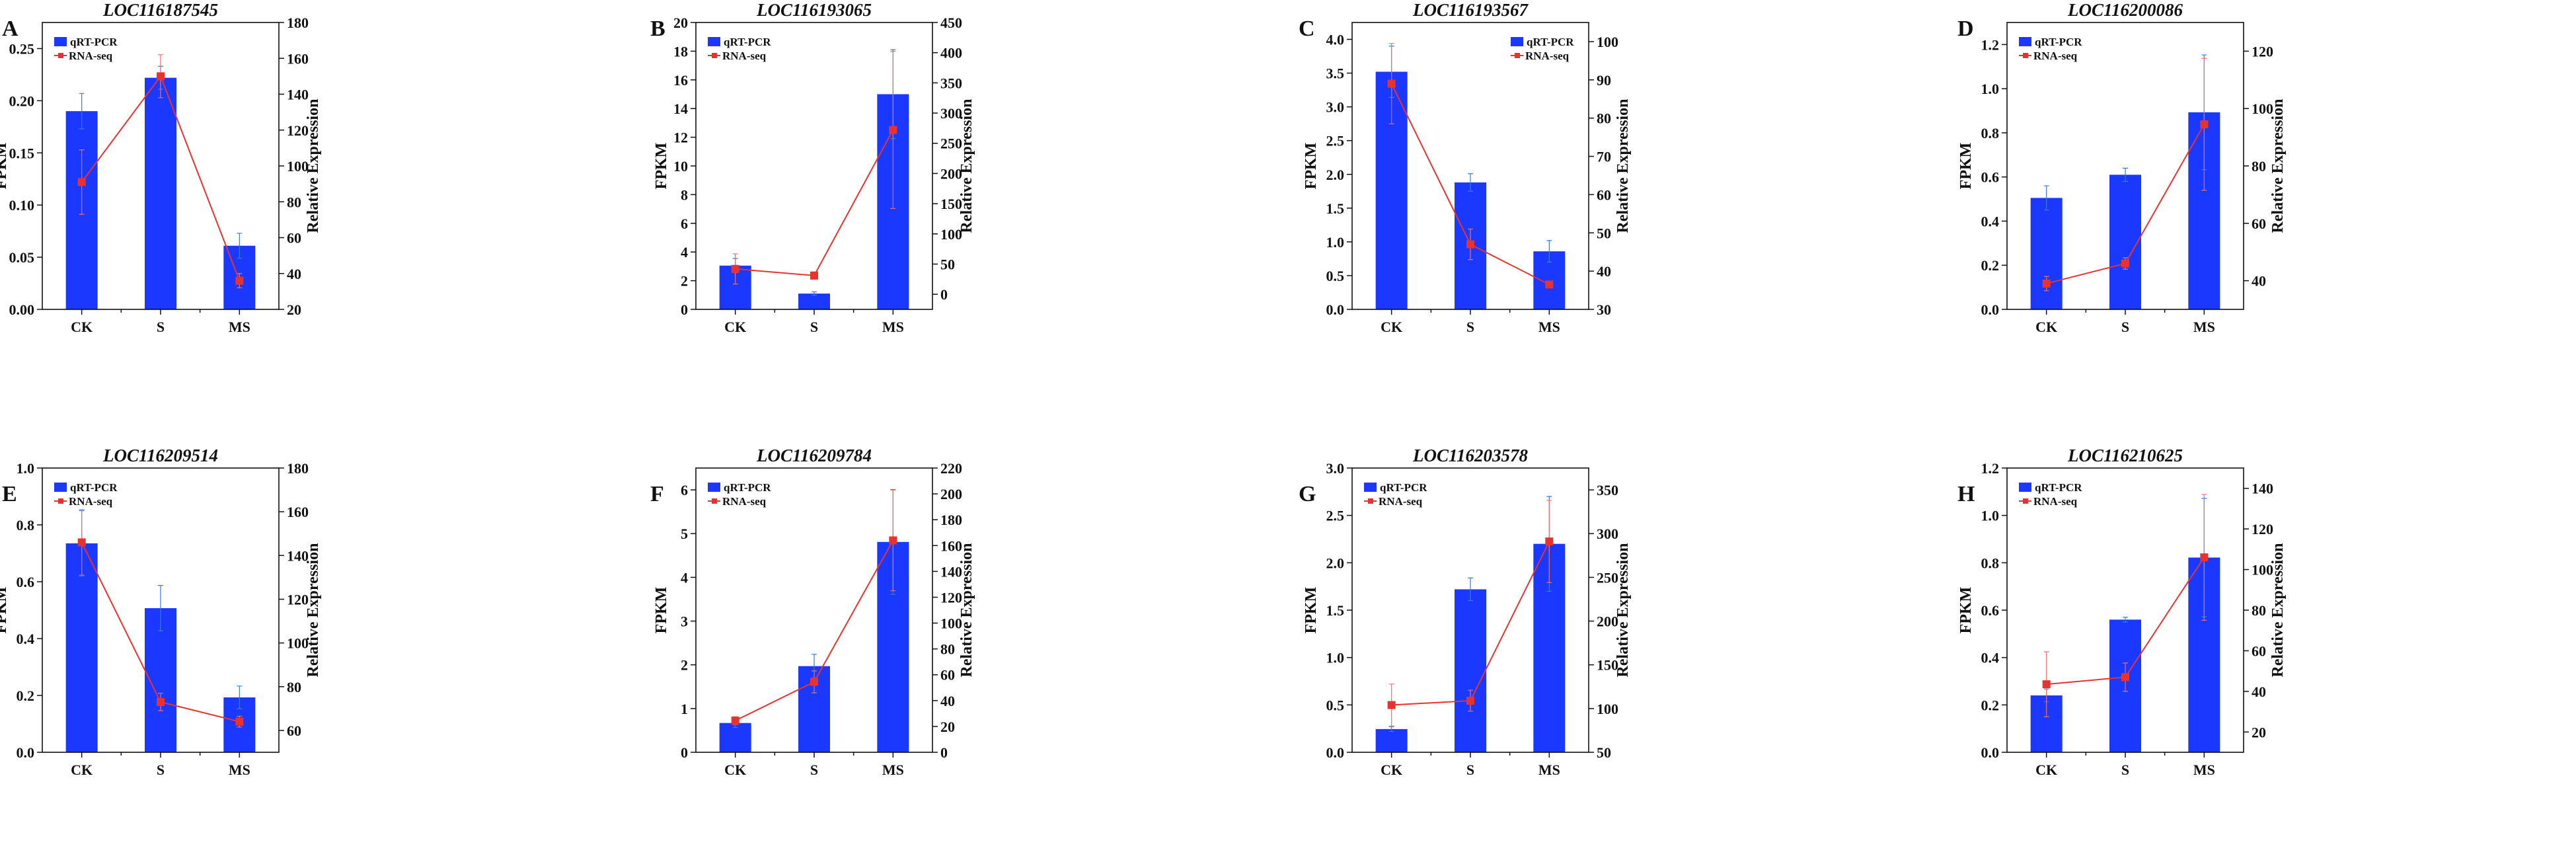  What do you see at coordinates (947, 264) in the screenshot?
I see `y2-tick-label: 50` at bounding box center [947, 264].